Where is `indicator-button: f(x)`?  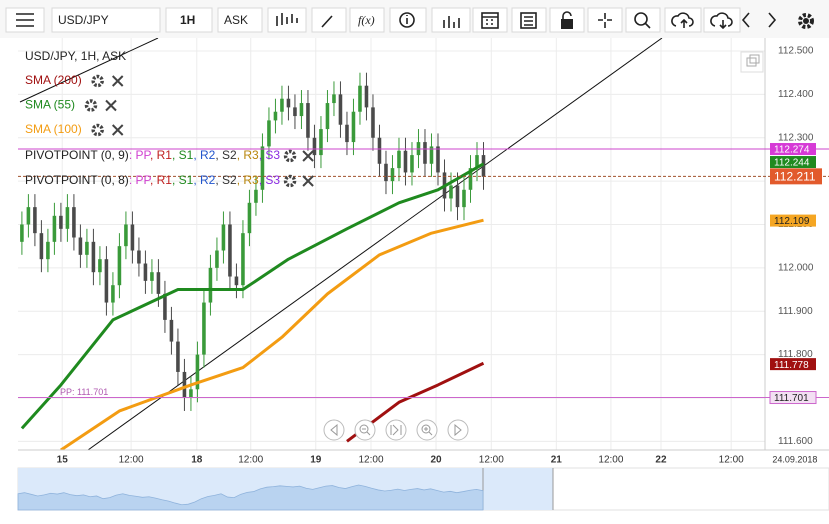 indicator-button: f(x) is located at coordinates (367, 20).